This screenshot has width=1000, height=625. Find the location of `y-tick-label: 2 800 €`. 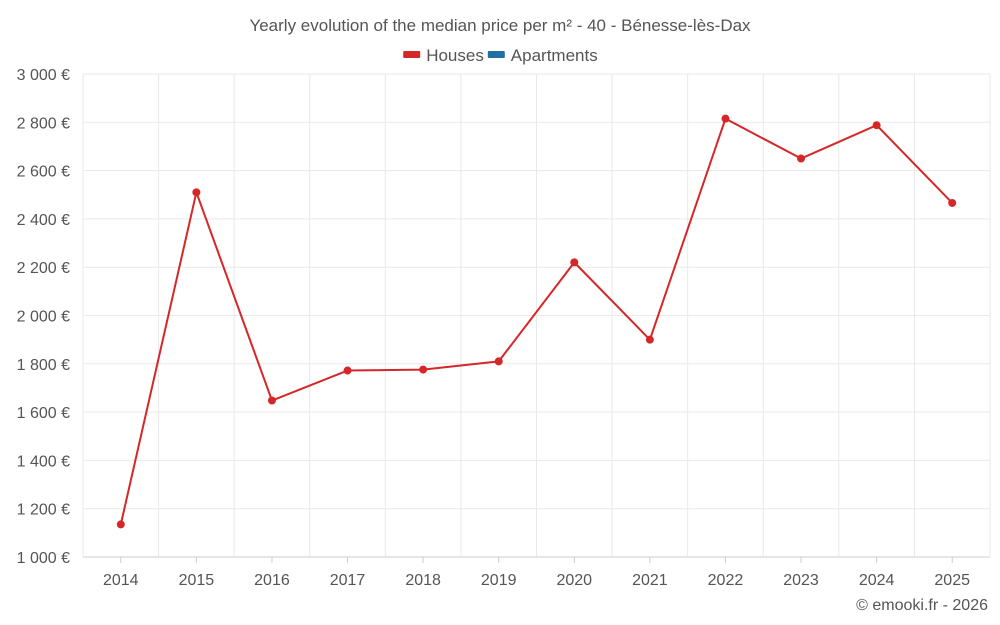

y-tick-label: 2 800 € is located at coordinates (43, 123).